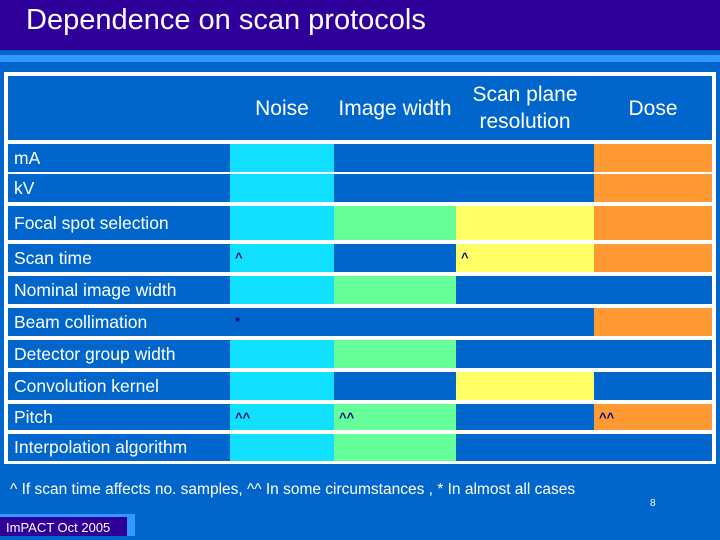 This screenshot has height=540, width=720. What do you see at coordinates (119, 447) in the screenshot?
I see `row-label: Interpolation algorithm` at bounding box center [119, 447].